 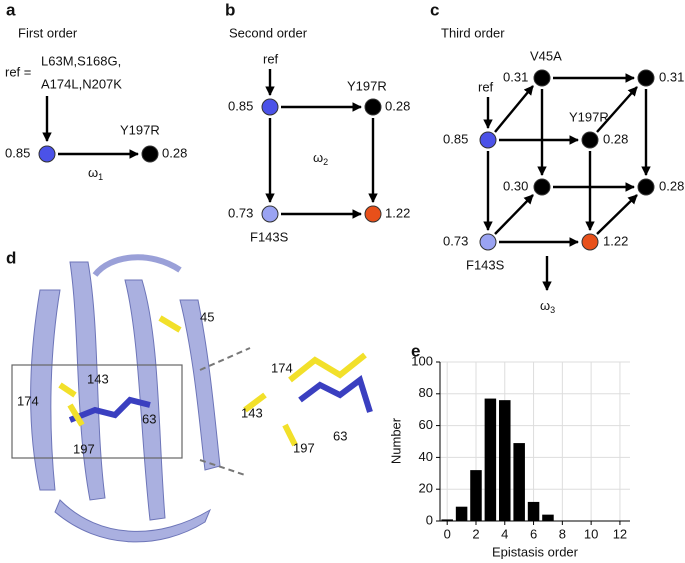 I want to click on x-tick-label: 12, so click(x=620, y=533).